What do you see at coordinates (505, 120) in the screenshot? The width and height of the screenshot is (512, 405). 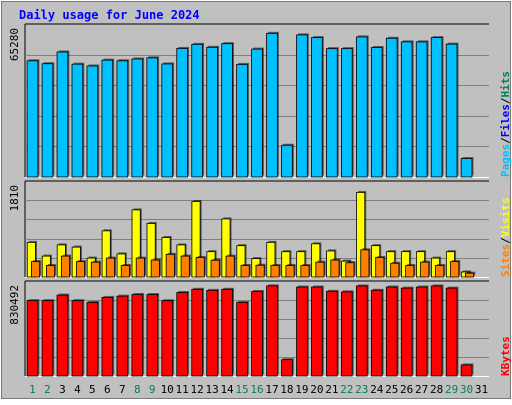 I see `legend-files: Files` at bounding box center [505, 120].